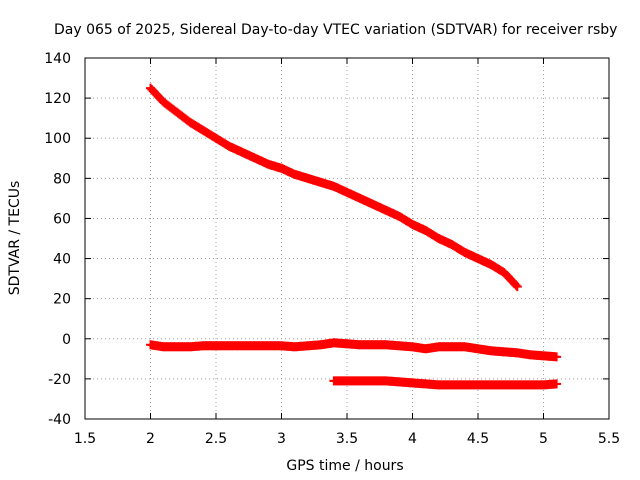  I want to click on y-tick-label: 20, so click(62, 300).